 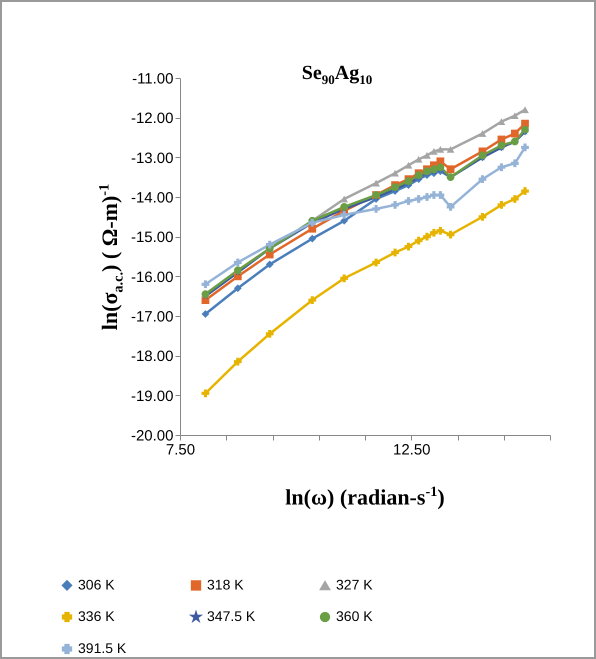 What do you see at coordinates (181, 450) in the screenshot?
I see `x-tick-label: 7.50` at bounding box center [181, 450].